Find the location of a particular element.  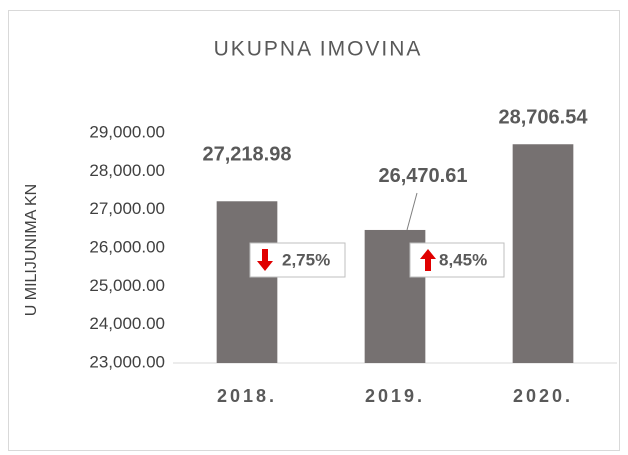

y-axis-label: U MILIJUNIMA KN is located at coordinates (31, 250).